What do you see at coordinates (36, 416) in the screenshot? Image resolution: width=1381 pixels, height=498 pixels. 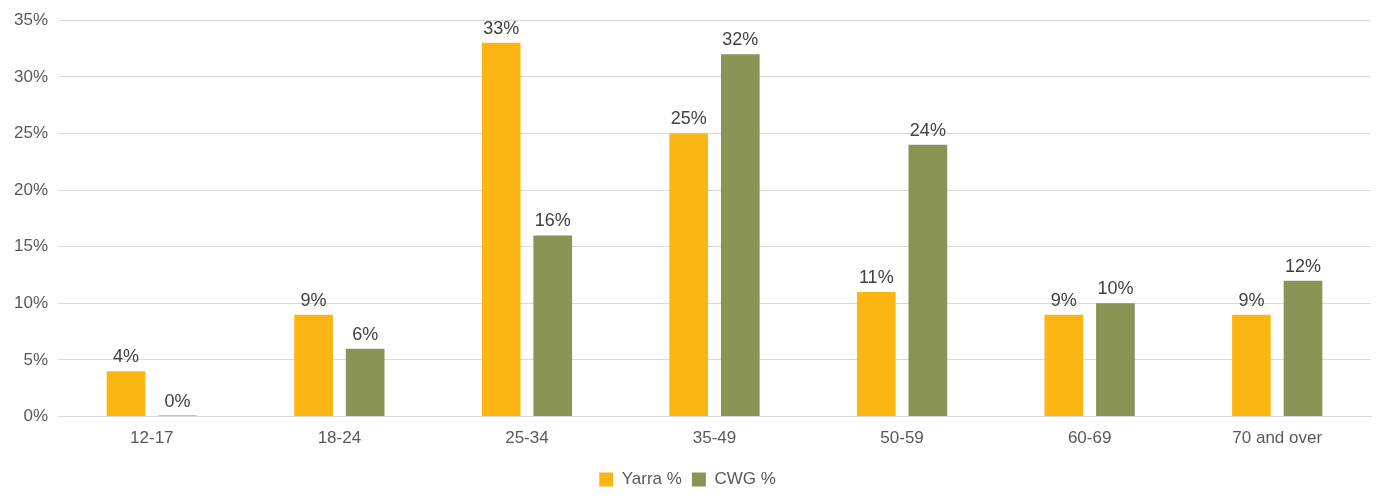 I see `y-tick-label: 0%` at bounding box center [36, 416].